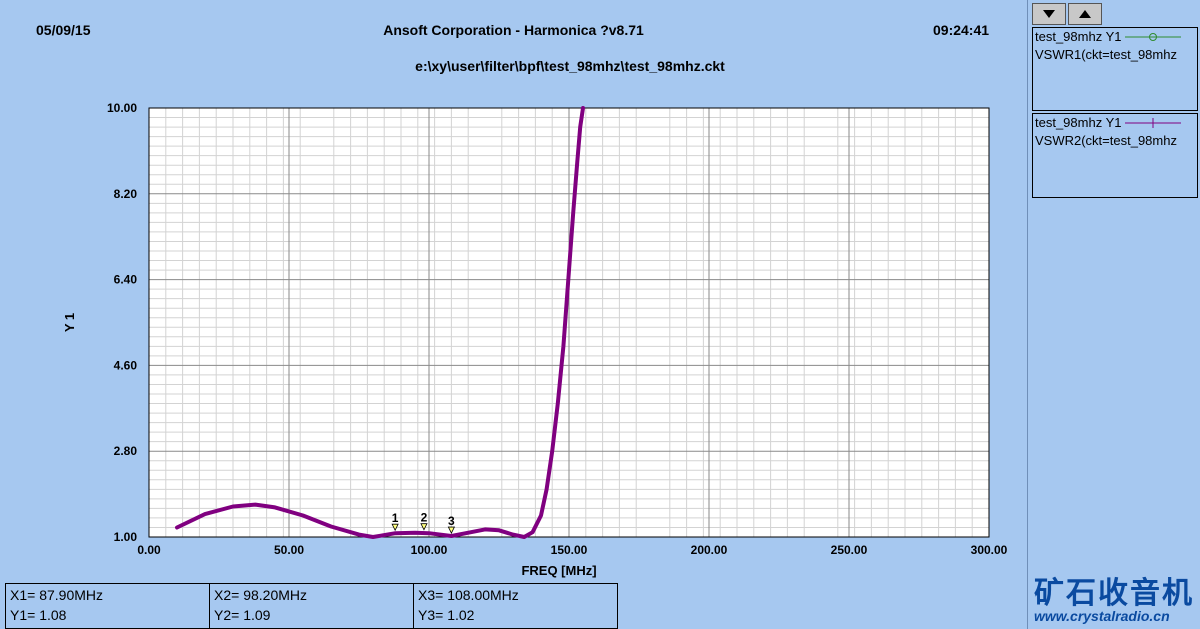  What do you see at coordinates (149, 550) in the screenshot?
I see `x-tick-label: 0.00` at bounding box center [149, 550].